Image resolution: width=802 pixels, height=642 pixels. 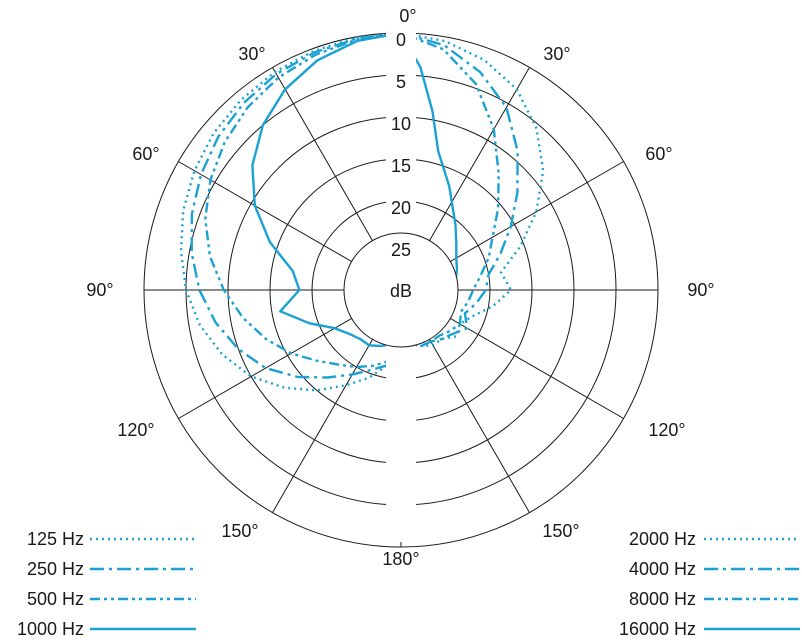 What do you see at coordinates (658, 154) in the screenshot?
I see `angle-label-60-right: 60°` at bounding box center [658, 154].